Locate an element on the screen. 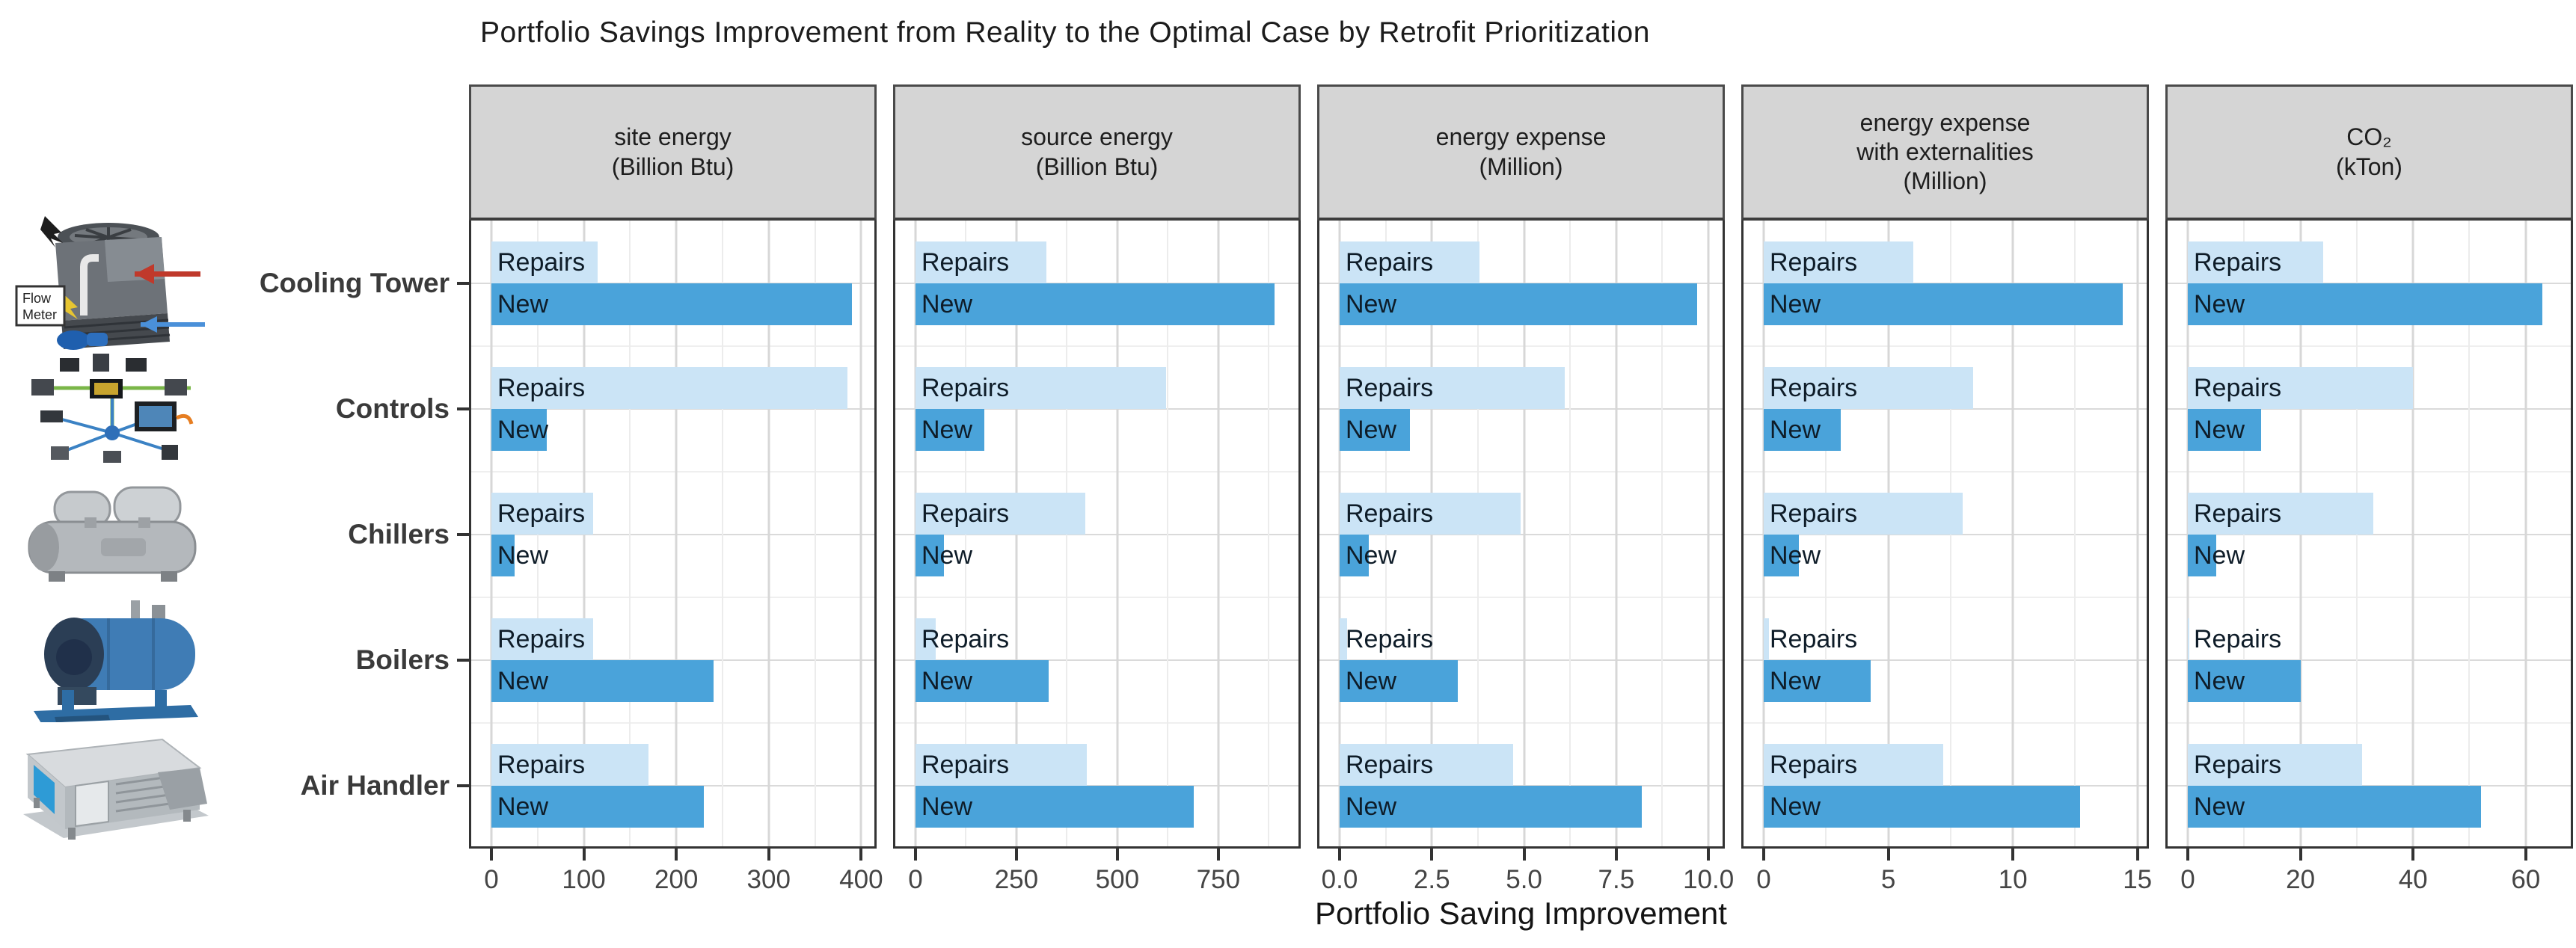 The width and height of the screenshot is (2576, 948). air-handler-image is located at coordinates (112, 786).